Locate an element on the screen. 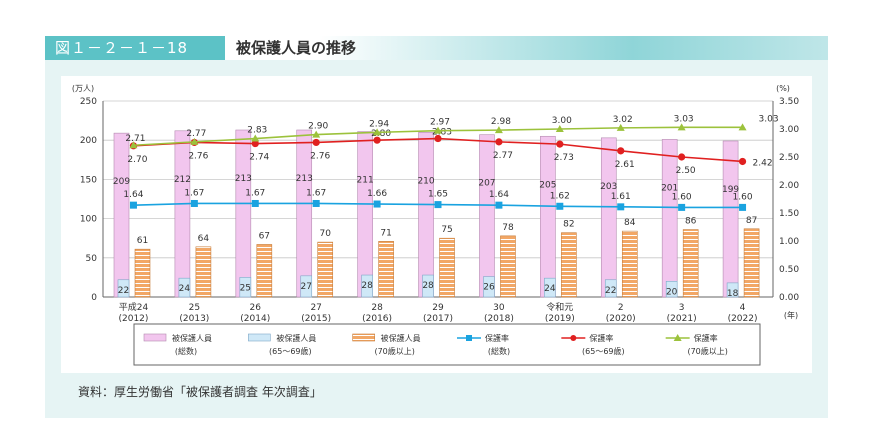 This screenshot has width=870, height=429. bar-age-65-69-label: 20 is located at coordinates (672, 292).